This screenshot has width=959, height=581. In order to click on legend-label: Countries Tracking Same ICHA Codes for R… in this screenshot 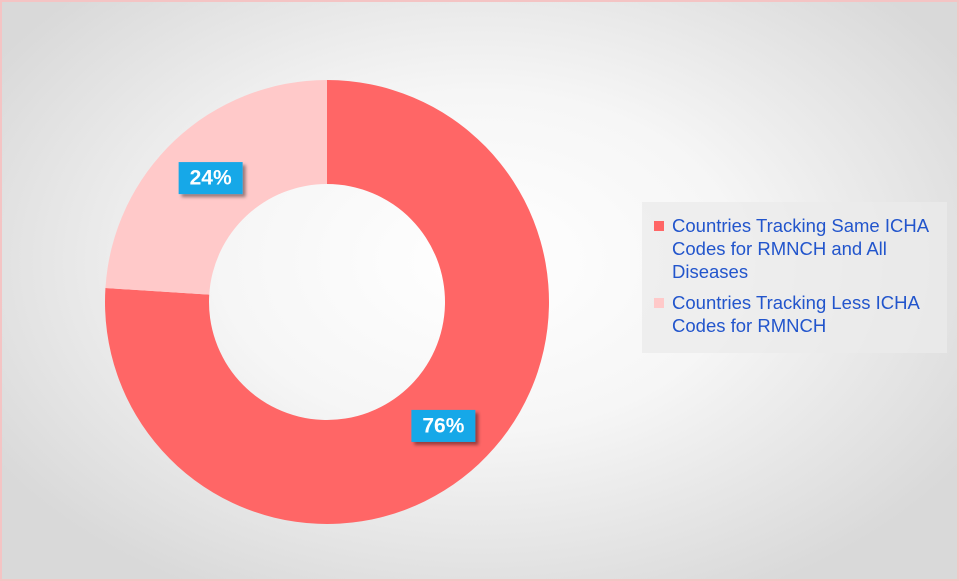, I will do `click(800, 248)`.